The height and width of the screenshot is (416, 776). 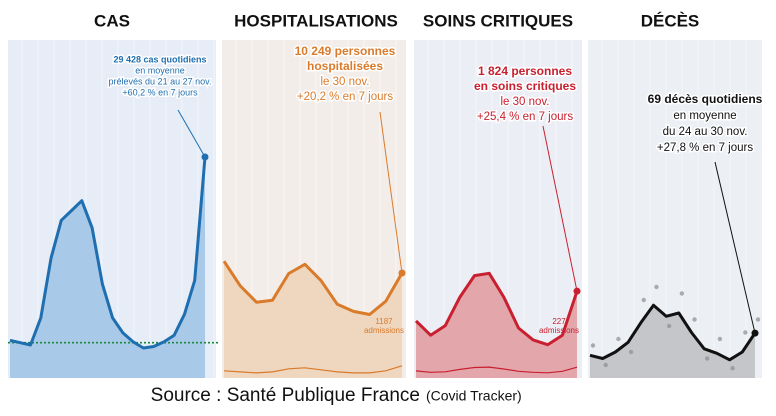 I want to click on annotation: +20,2 % en 7 jours, so click(x=345, y=97).